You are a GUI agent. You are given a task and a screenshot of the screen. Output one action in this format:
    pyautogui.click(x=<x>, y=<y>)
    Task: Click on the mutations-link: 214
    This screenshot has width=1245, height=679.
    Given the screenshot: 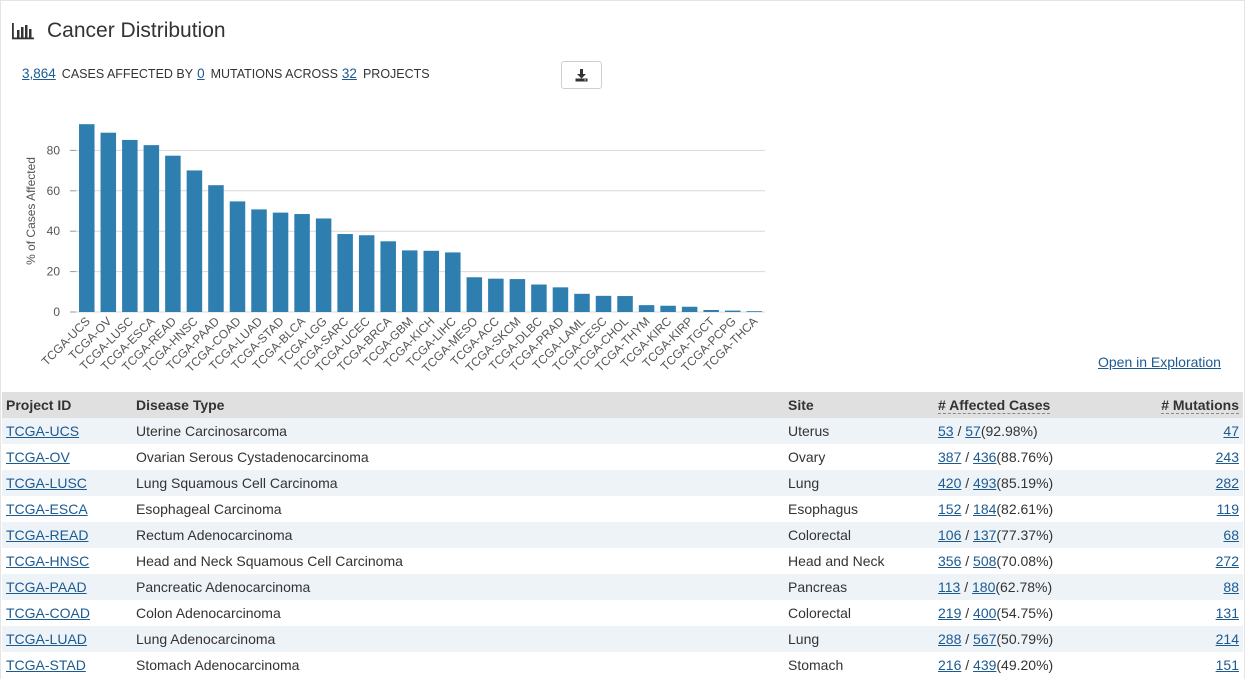 What is the action you would take?
    pyautogui.click(x=1227, y=639)
    